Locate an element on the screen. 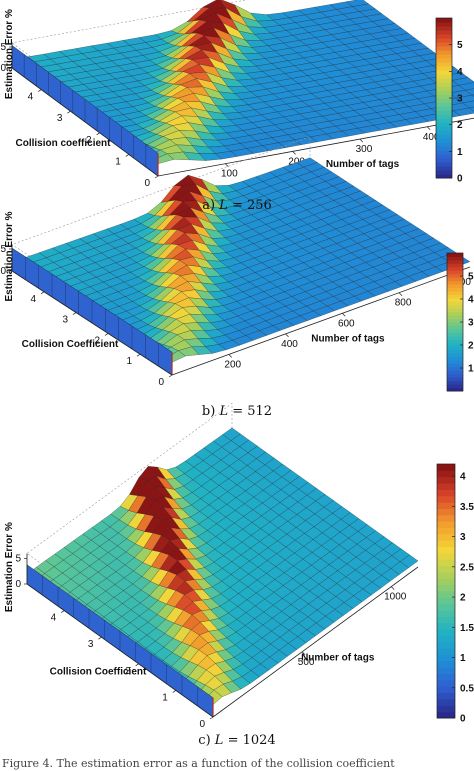 This screenshot has width=474, height=771. y-tick-label: 4 is located at coordinates (54, 618).